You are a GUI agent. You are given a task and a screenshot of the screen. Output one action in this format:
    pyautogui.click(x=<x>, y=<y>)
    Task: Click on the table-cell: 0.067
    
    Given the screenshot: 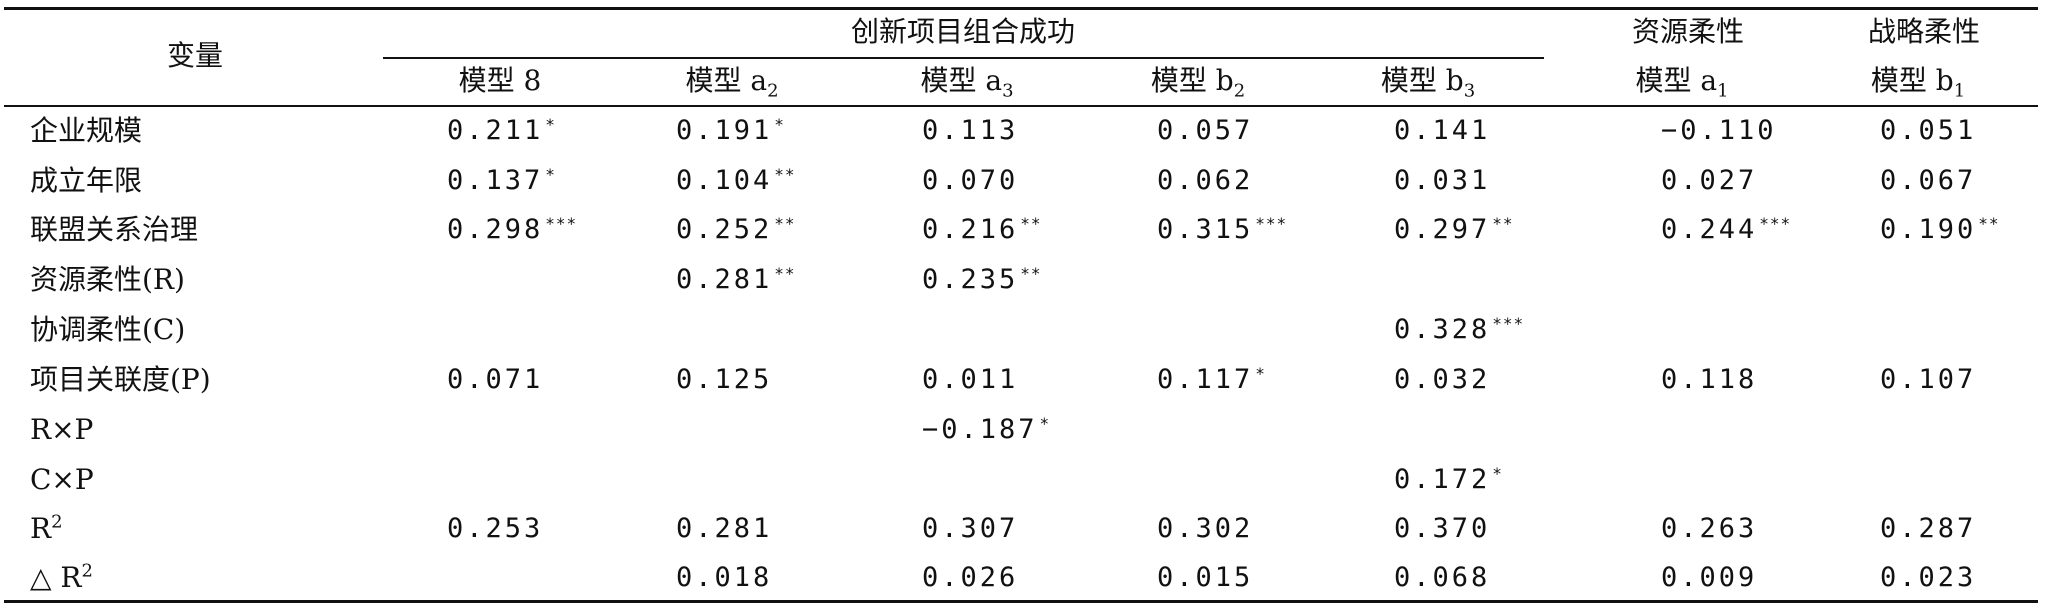 What is the action you would take?
    pyautogui.click(x=1928, y=181)
    